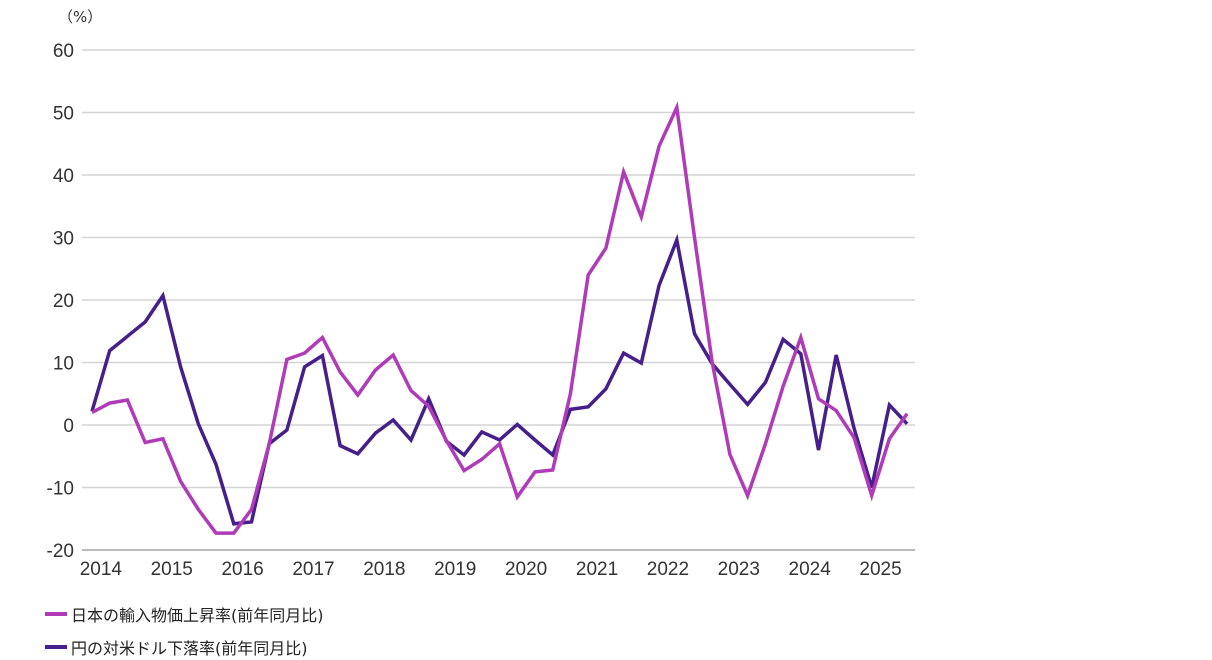  I want to click on legend-item-import-prices: 日本の輸入物価上昇率(前年同月比), so click(184, 614).